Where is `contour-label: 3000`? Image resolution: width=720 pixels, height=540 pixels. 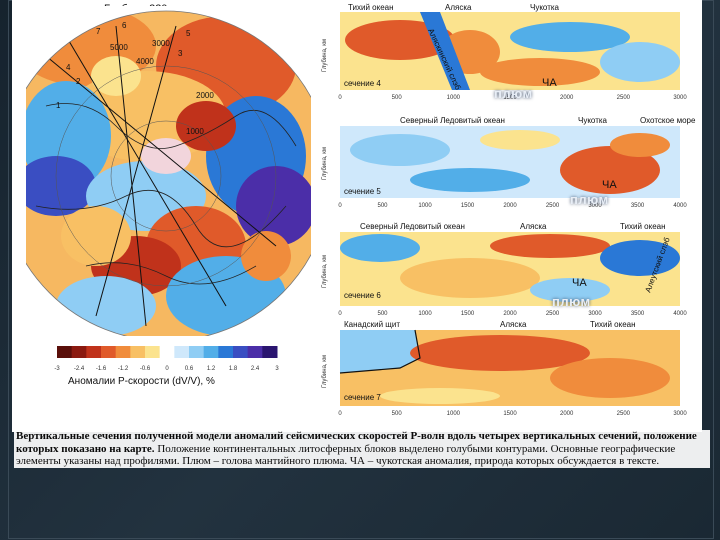
contour-label: 3000 is located at coordinates (161, 43).